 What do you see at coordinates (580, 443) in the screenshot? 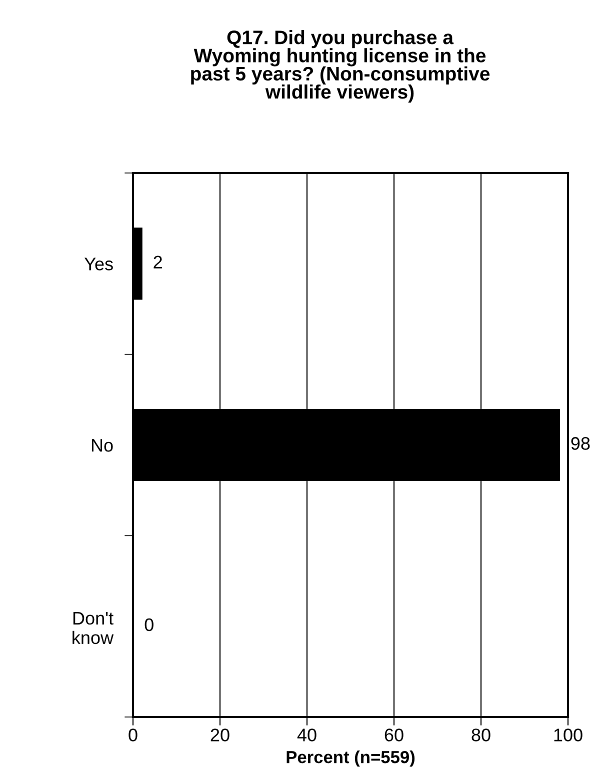
I see `data-label: 98` at bounding box center [580, 443].